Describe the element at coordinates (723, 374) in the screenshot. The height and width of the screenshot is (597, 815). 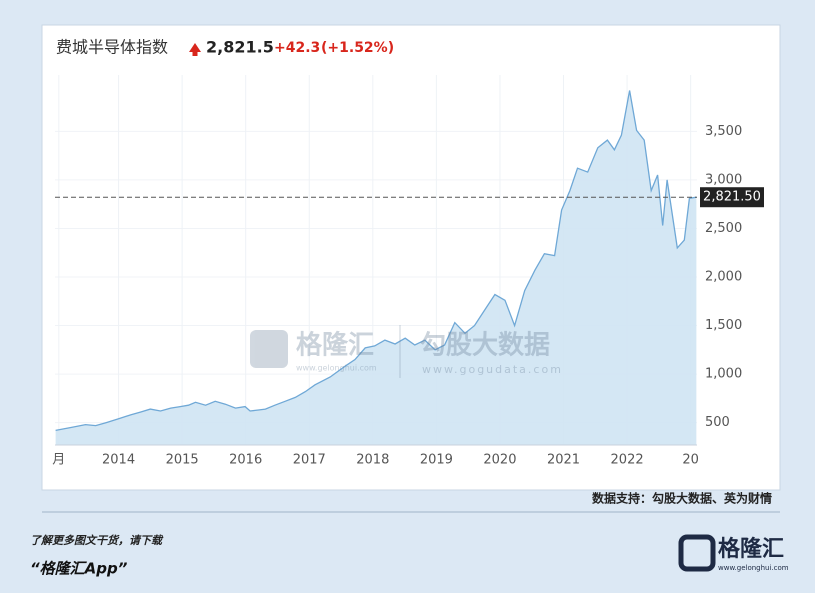
I see `y-tick-label: 1,000` at that location.